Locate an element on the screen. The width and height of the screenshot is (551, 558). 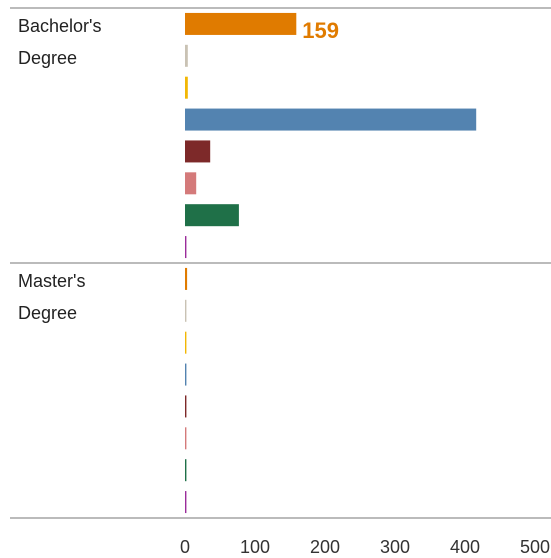
category-label: Bachelor's Degree is located at coordinates (60, 42).